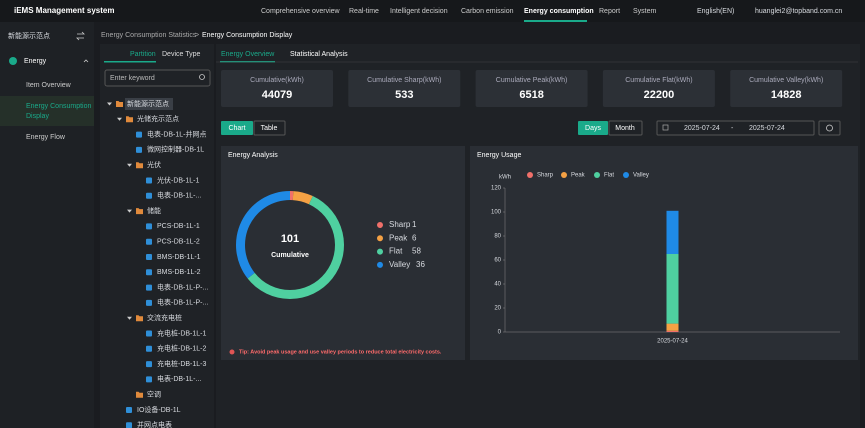 The height and width of the screenshot is (428, 865). Describe the element at coordinates (798, 11) in the screenshot. I see `user: huanglei2@topband.com.cn` at that location.